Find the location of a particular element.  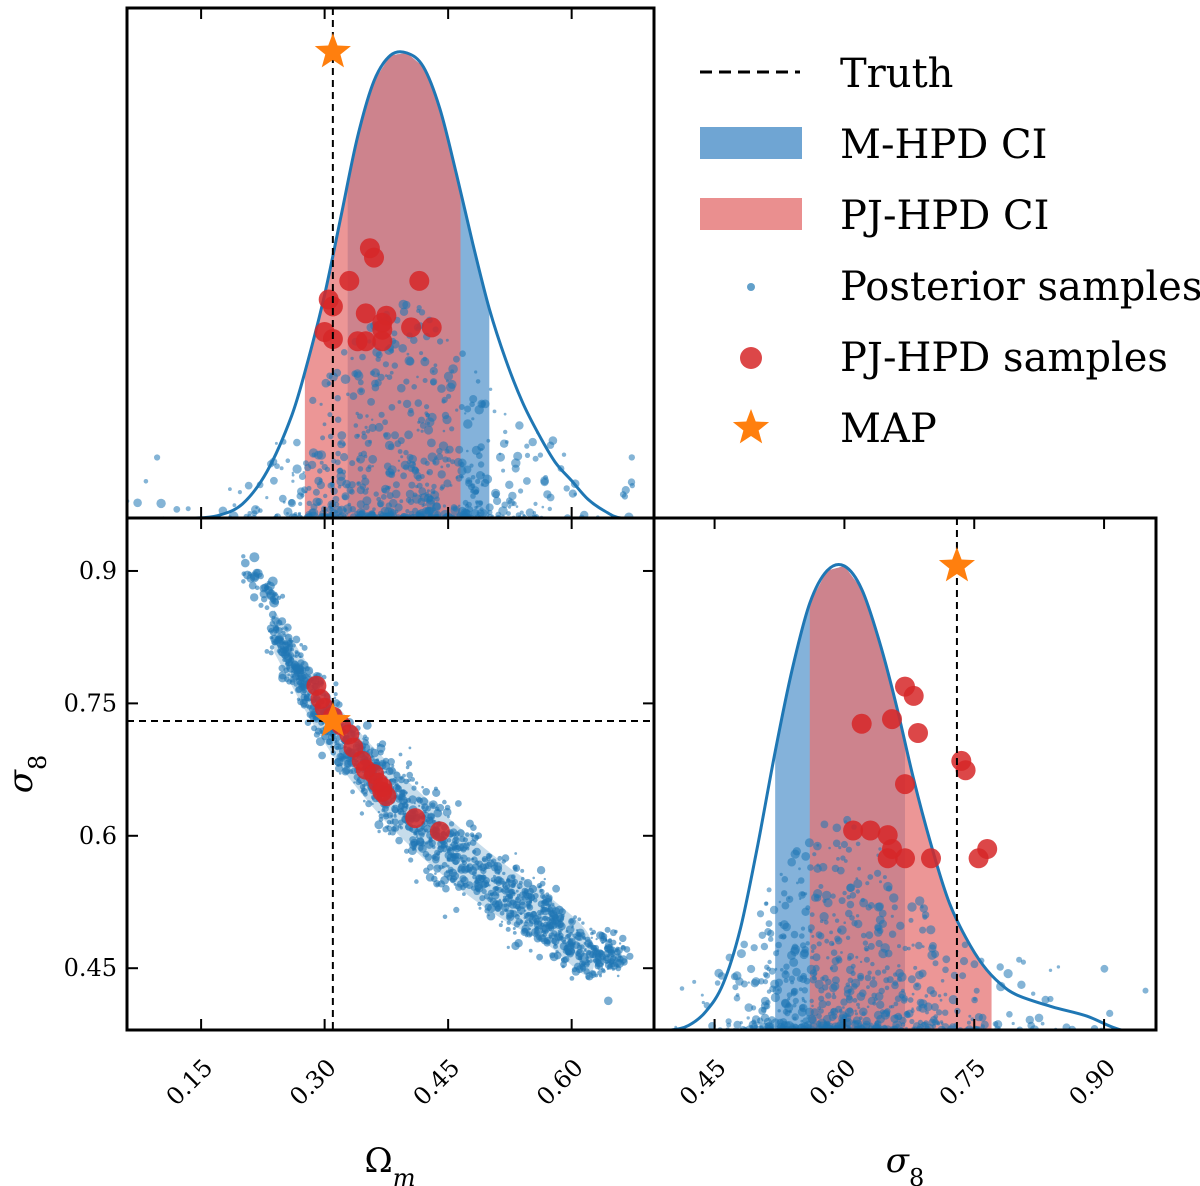

legend-pj-hpd-marker is located at coordinates (751, 214).